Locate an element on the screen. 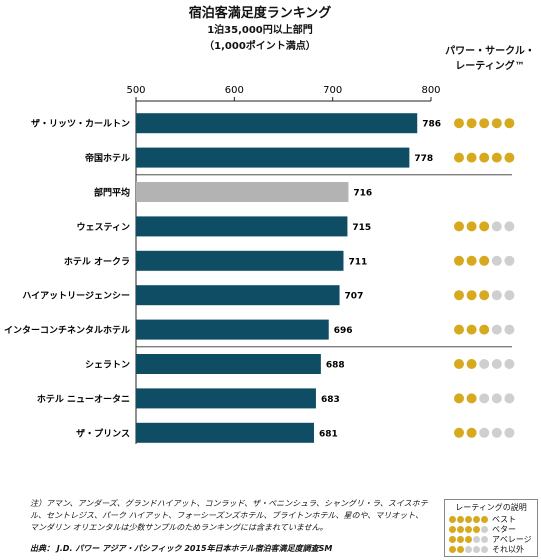 The width and height of the screenshot is (541, 560). category-label: 帝国ホテル is located at coordinates (107, 158).